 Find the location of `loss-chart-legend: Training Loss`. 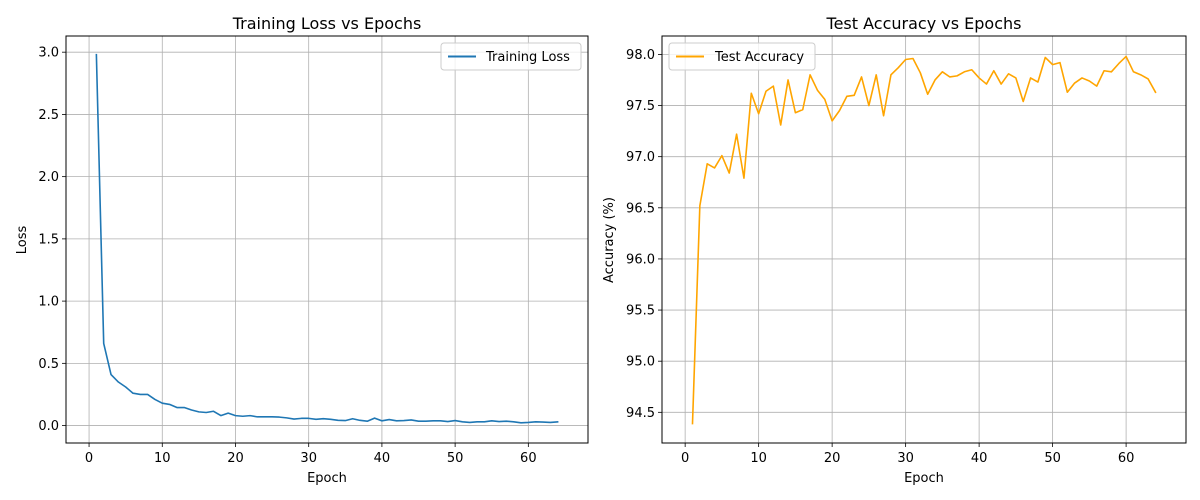

loss-chart-legend: Training Loss is located at coordinates (511, 56).